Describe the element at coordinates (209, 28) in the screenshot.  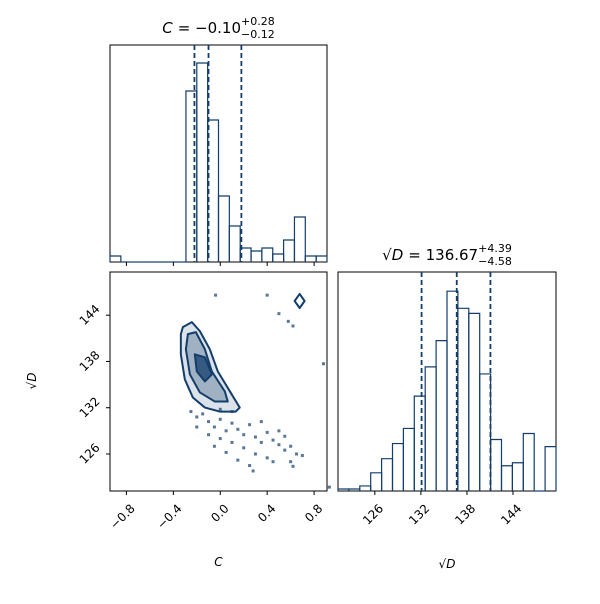
I see `title-value: = −0.10` at that location.